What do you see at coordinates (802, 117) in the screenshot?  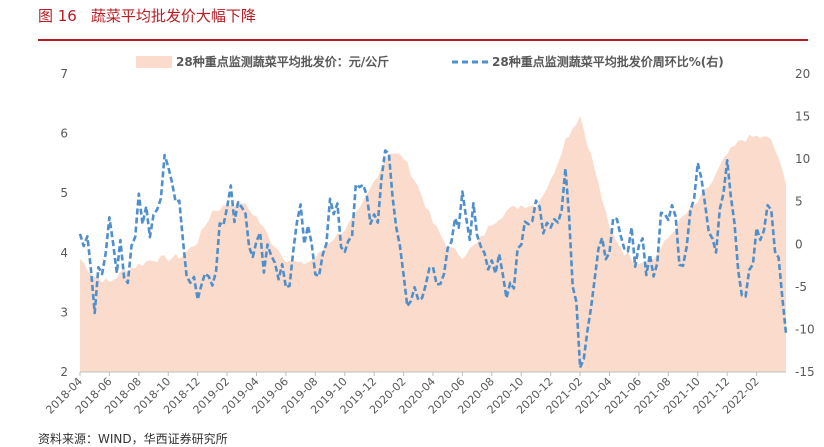 I see `y-right-tick-label: 15` at bounding box center [802, 117].